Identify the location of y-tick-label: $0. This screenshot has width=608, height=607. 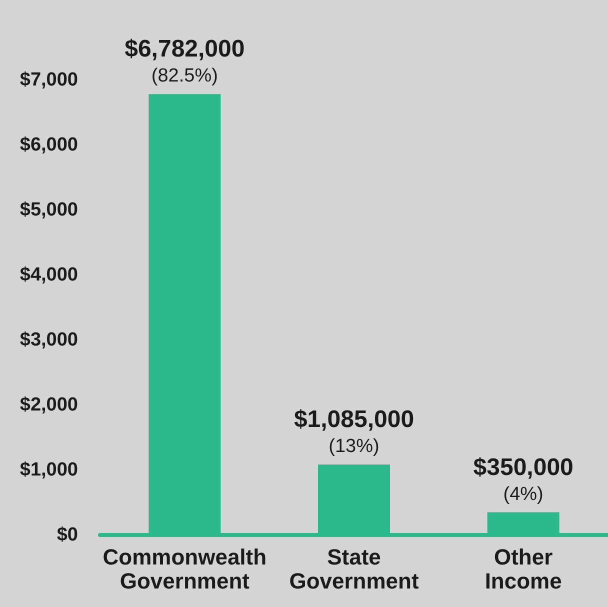
(67, 535).